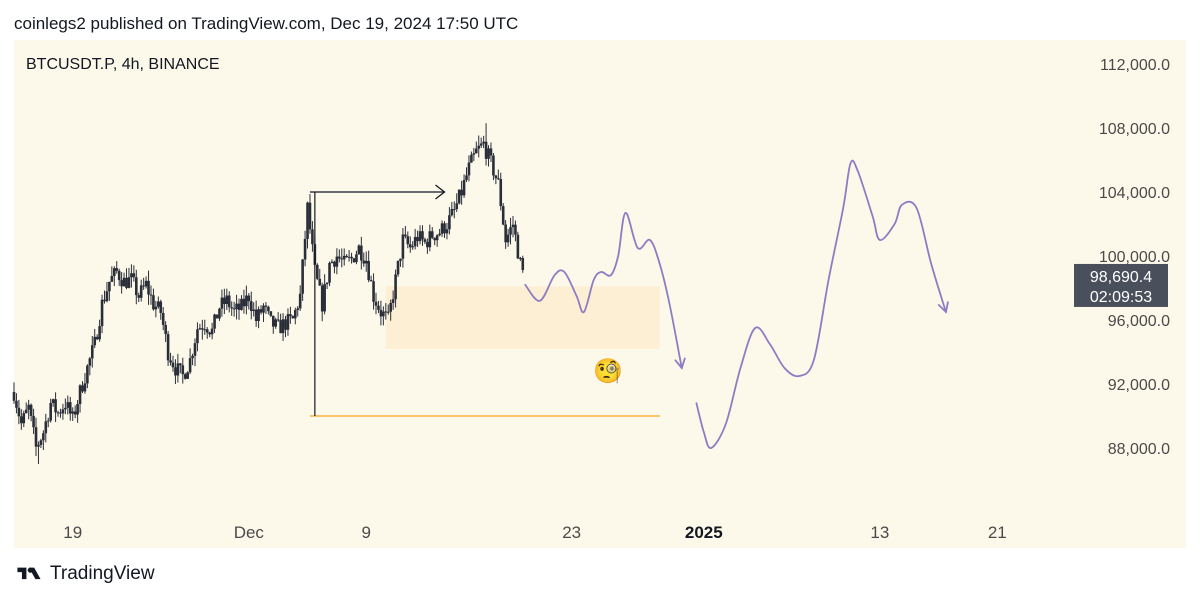 This screenshot has height=599, width=1200. Describe the element at coordinates (1139, 449) in the screenshot. I see `y-tick-label: 88,000.0` at that location.